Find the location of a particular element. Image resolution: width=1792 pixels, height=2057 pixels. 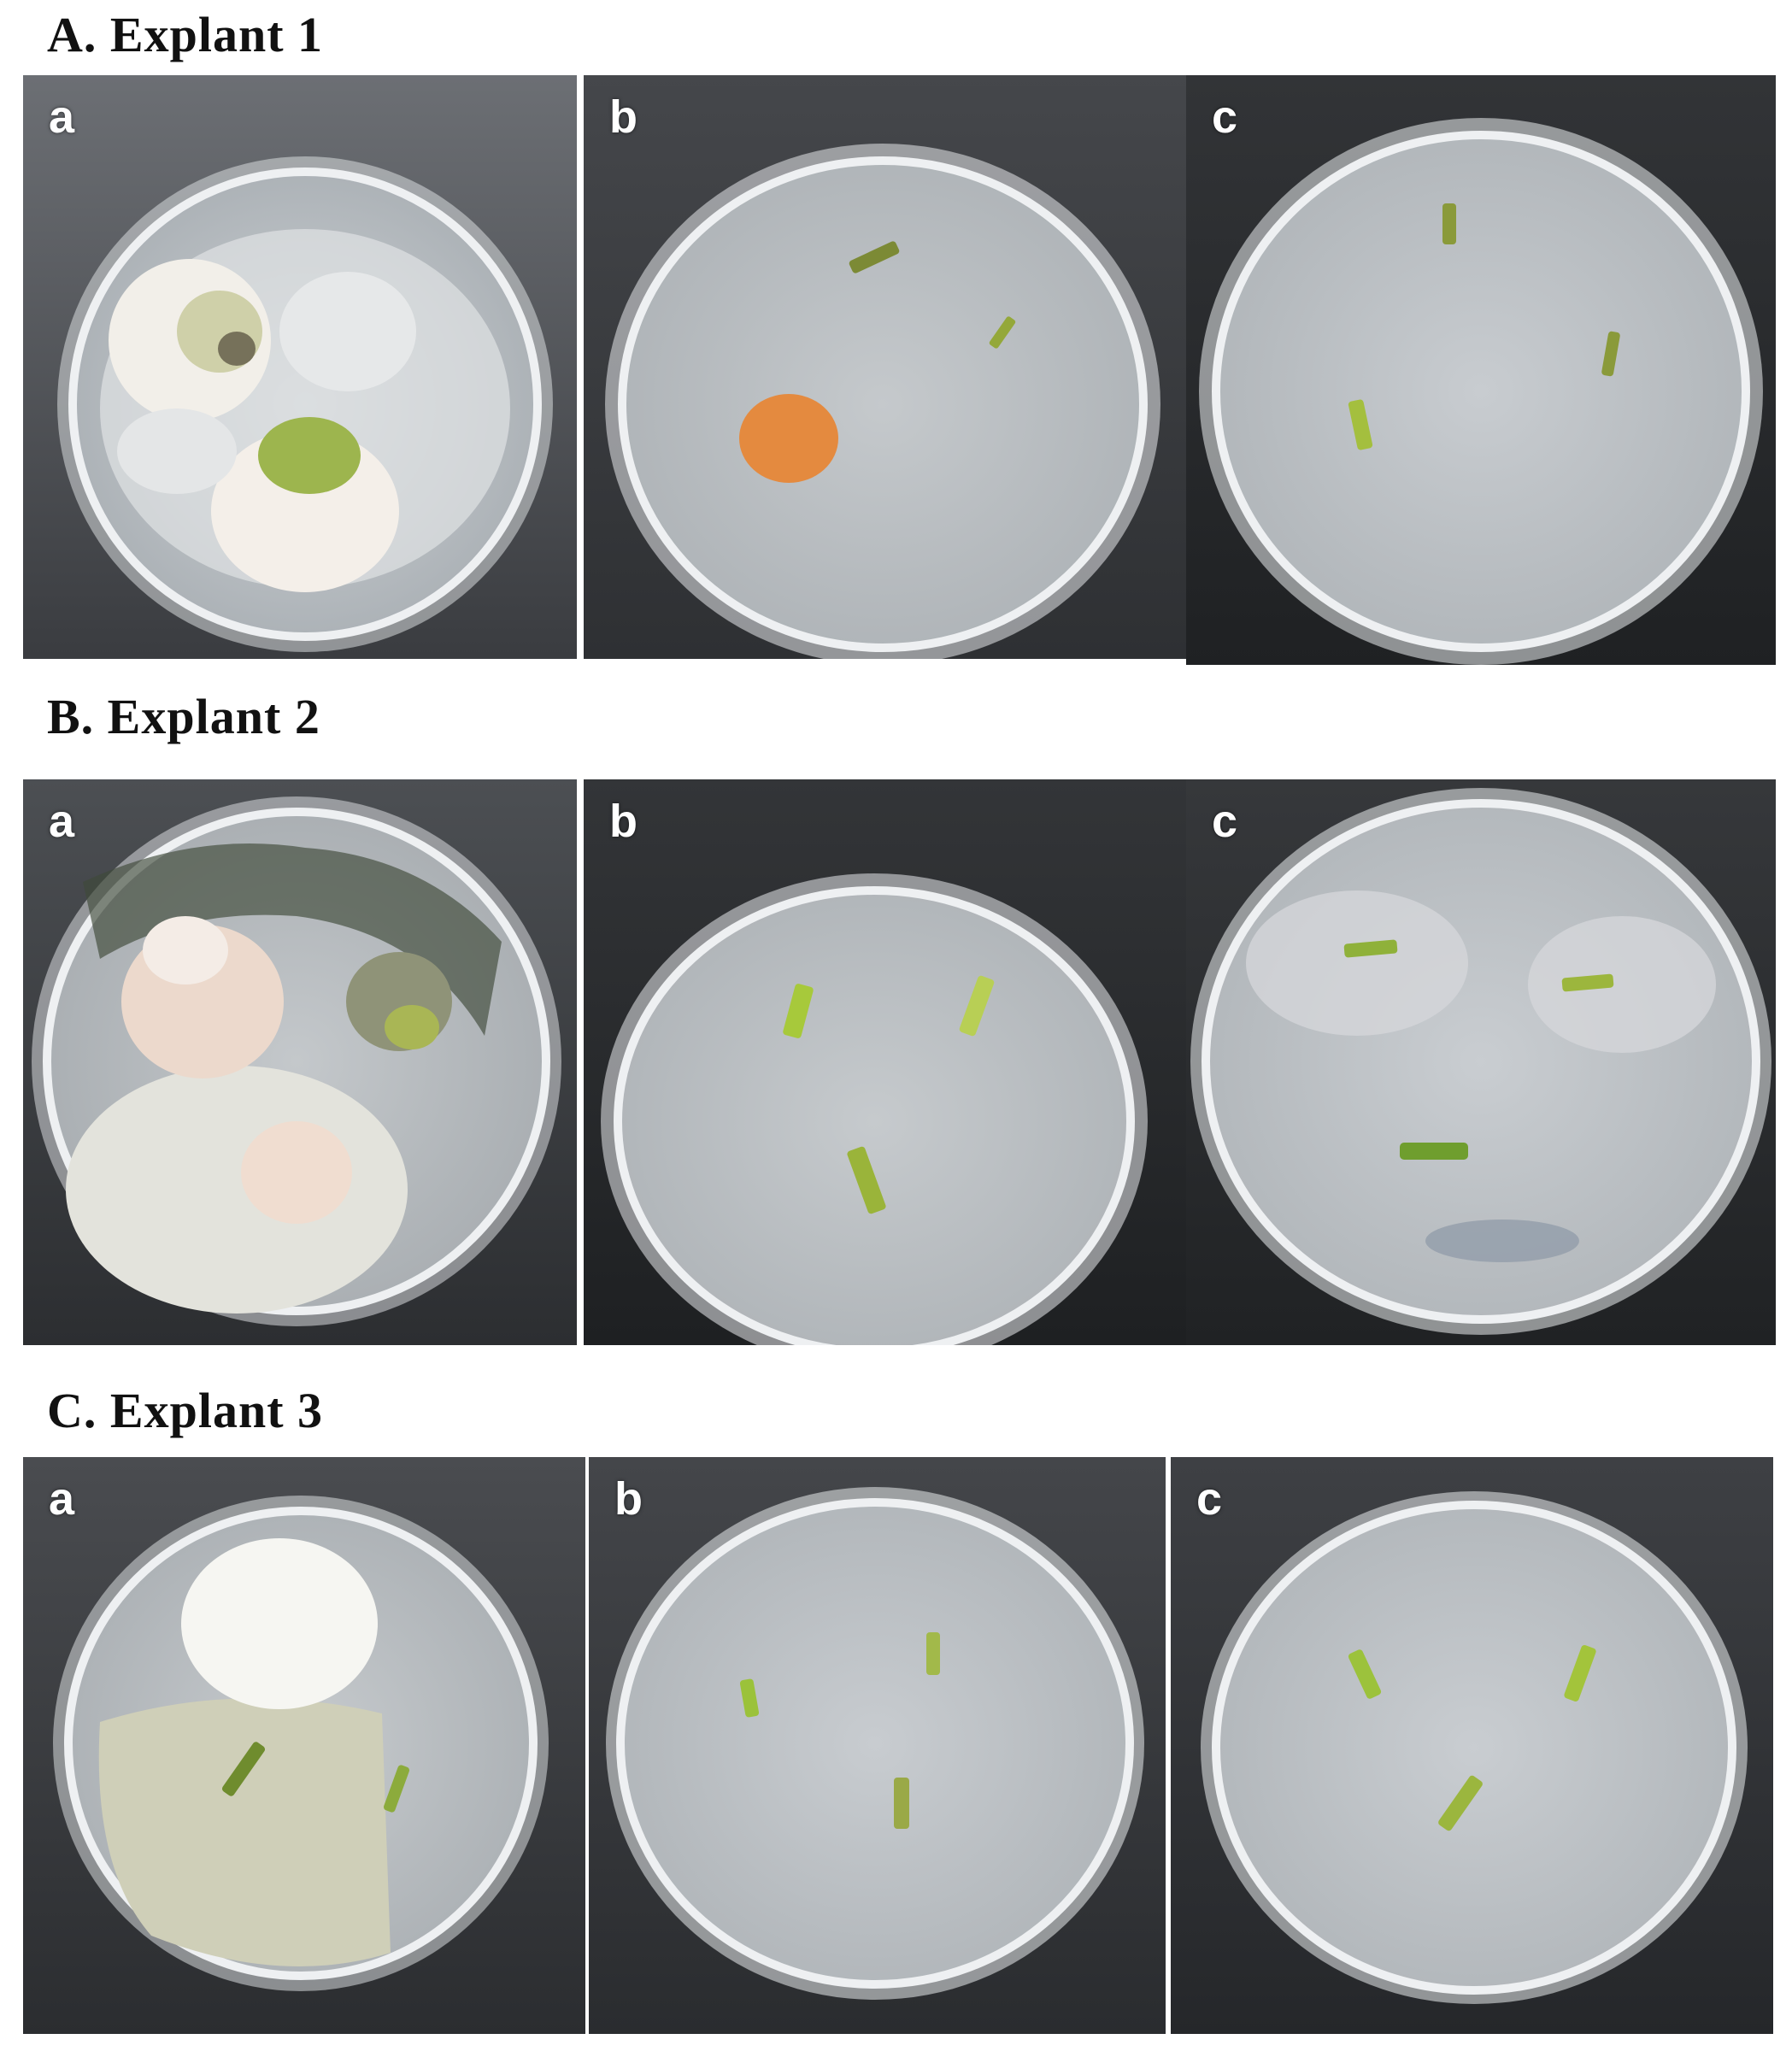

panel-b-explant3-plate: b is located at coordinates (878, 1745).